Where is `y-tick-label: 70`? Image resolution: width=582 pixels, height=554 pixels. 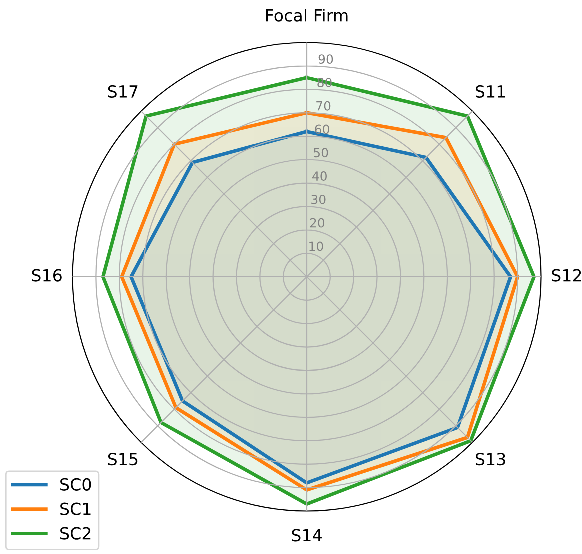
y-tick-label: 70 is located at coordinates (323, 106).